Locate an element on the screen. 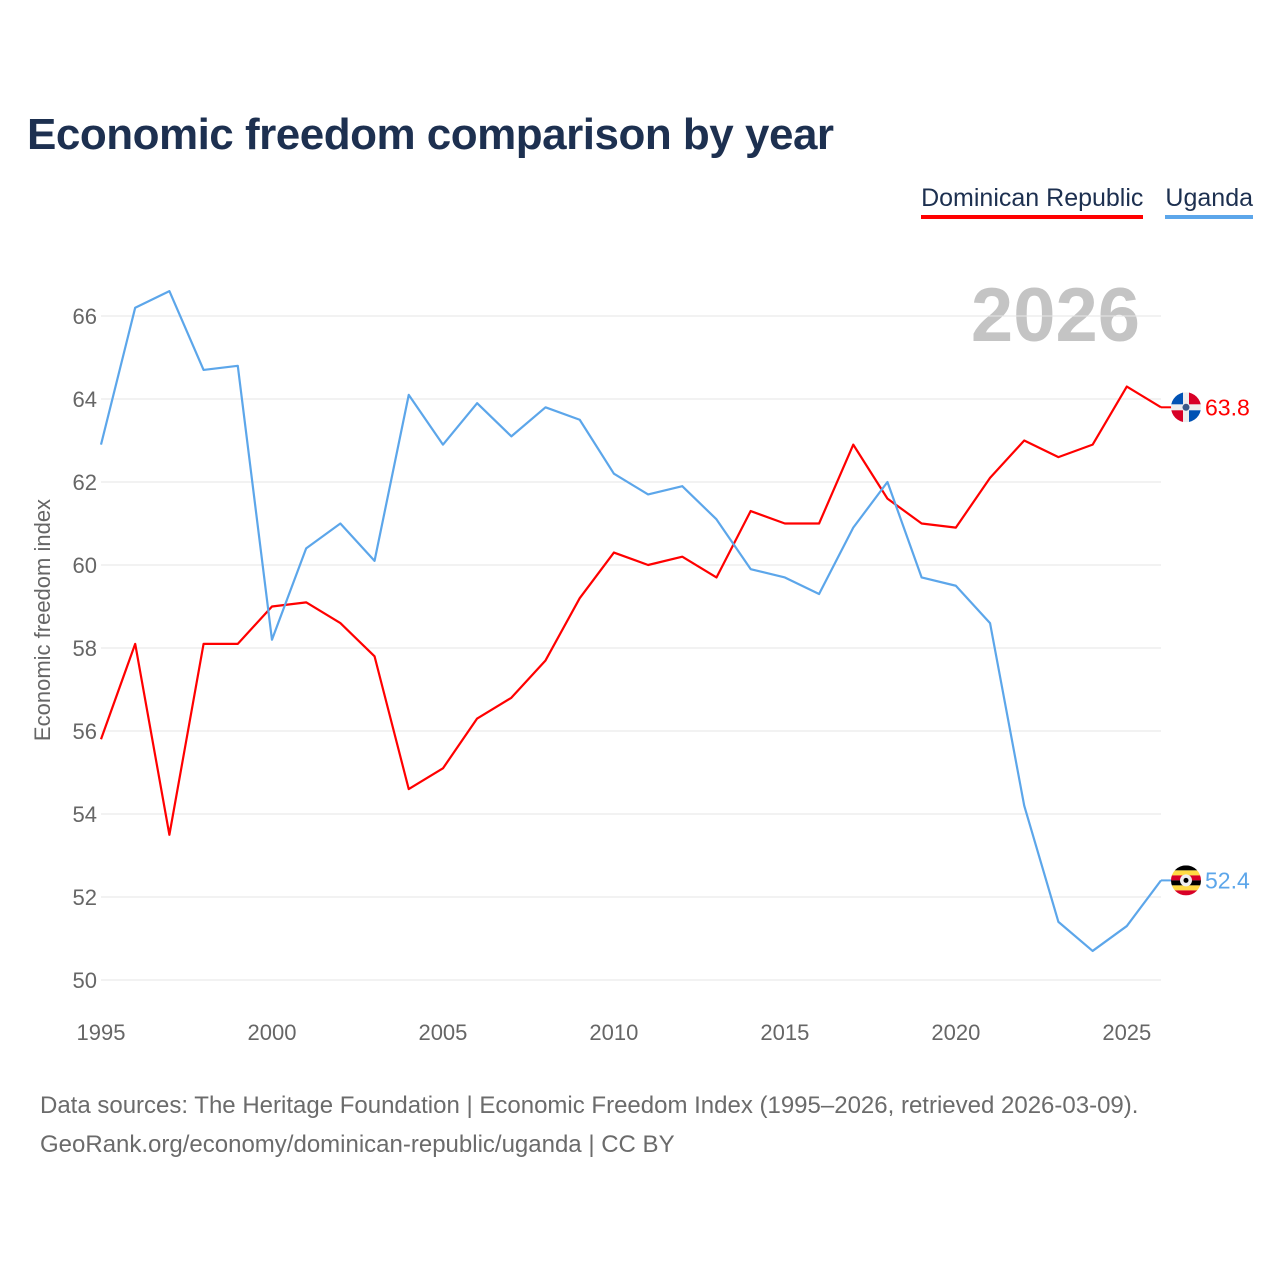 The height and width of the screenshot is (1280, 1280). y-tick-label: 58 is located at coordinates (85, 648).